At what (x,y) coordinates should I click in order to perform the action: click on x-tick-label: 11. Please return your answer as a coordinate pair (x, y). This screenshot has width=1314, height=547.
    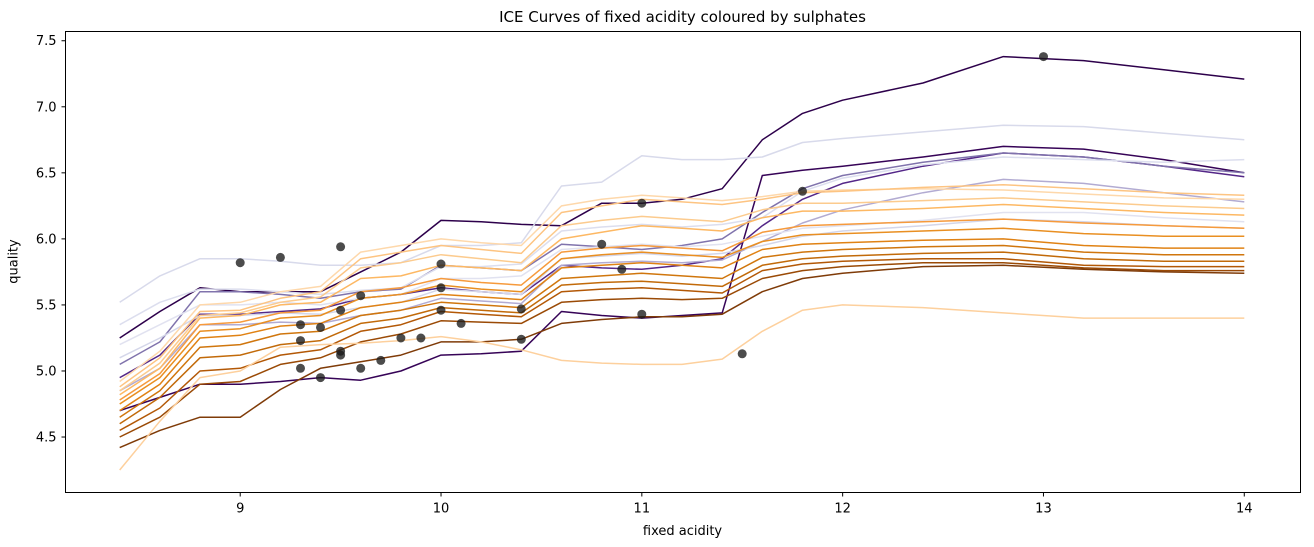
    Looking at the image, I should click on (642, 509).